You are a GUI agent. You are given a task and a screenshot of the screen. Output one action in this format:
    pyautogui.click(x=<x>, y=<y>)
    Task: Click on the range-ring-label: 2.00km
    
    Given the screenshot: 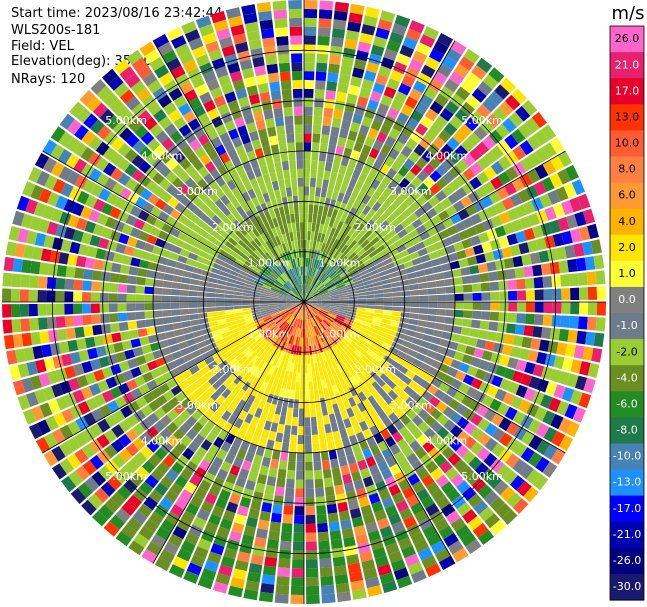 What is the action you would take?
    pyautogui.click(x=233, y=227)
    